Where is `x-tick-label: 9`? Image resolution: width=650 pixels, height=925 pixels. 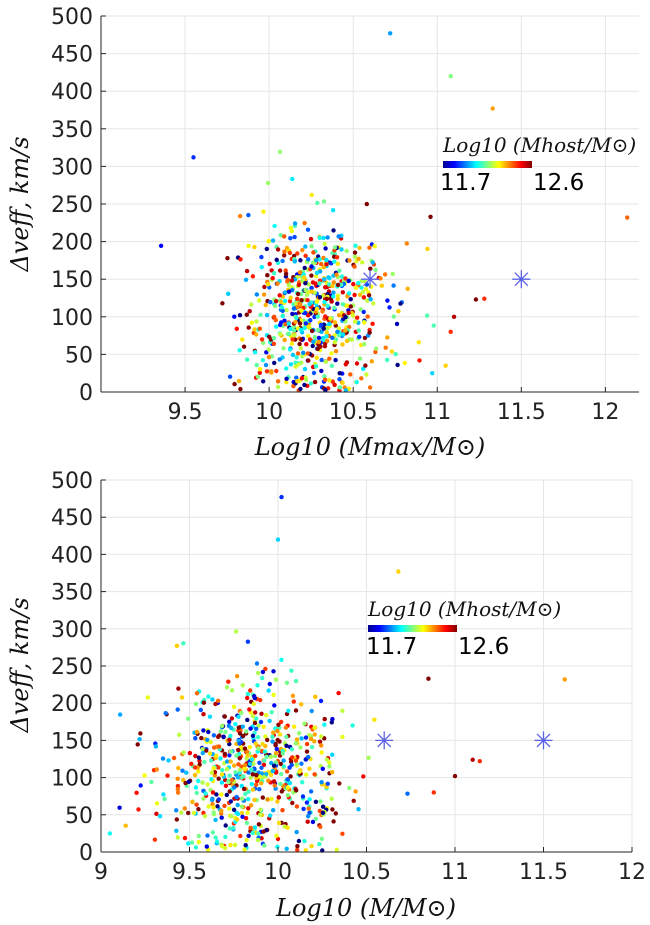 x-tick-label: 9 is located at coordinates (101, 872).